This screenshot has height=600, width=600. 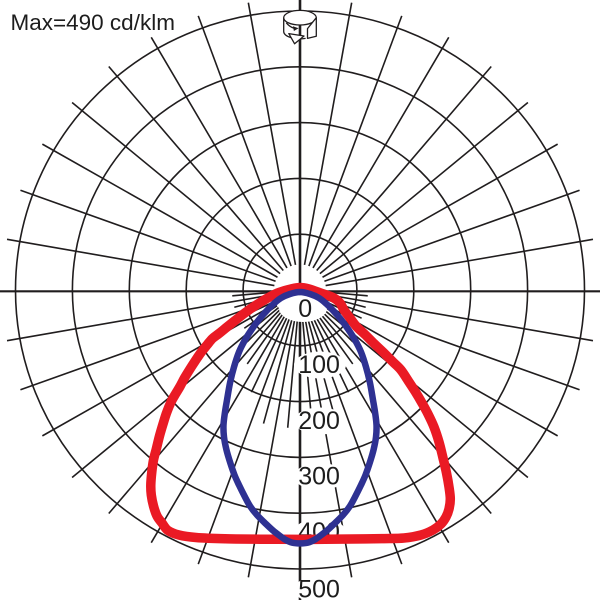 I want to click on svg-text: 500, so click(x=319, y=588).